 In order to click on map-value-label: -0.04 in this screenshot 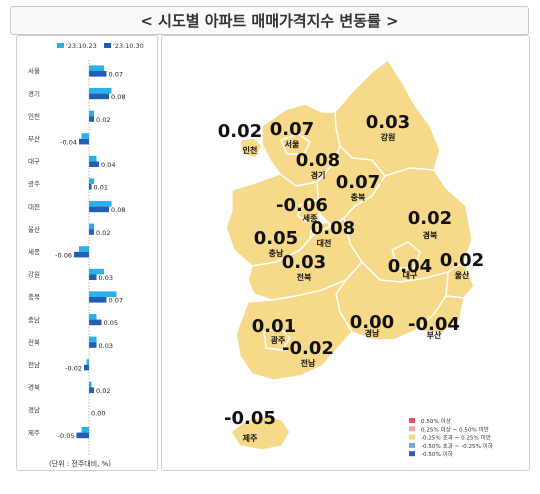, I will do `click(434, 324)`.